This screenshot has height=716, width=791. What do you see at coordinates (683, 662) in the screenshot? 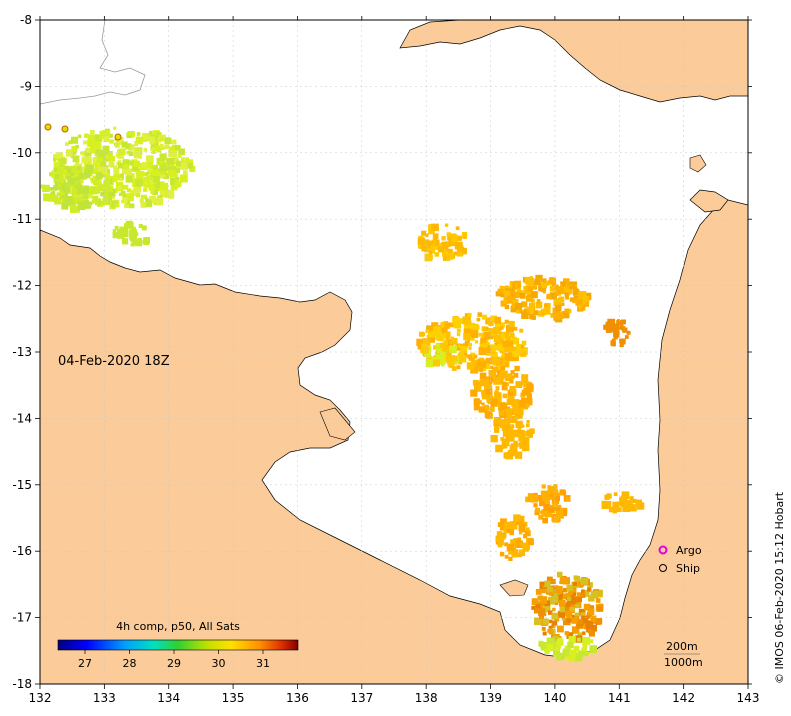
I see `depth-contour-1000: 1000m` at bounding box center [683, 662].